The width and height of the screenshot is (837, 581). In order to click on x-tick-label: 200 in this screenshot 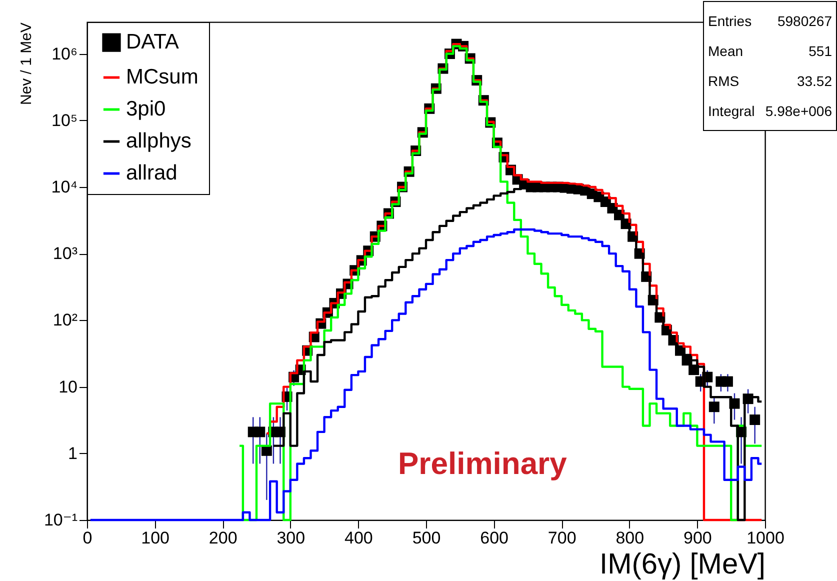, I will do `click(223, 538)`.